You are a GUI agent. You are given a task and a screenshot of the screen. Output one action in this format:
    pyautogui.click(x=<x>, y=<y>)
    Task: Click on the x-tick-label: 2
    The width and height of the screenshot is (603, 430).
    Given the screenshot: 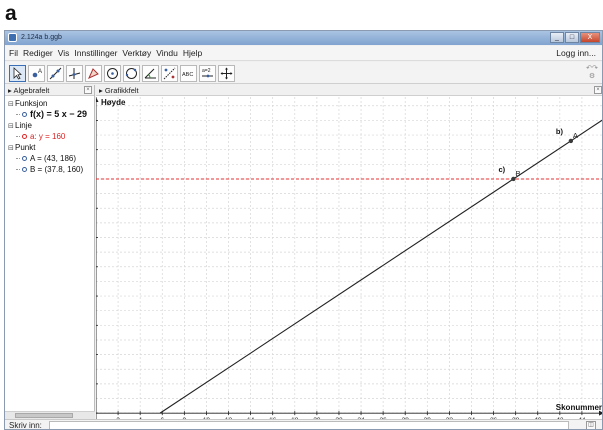 What is the action you would take?
    pyautogui.click(x=118, y=418)
    